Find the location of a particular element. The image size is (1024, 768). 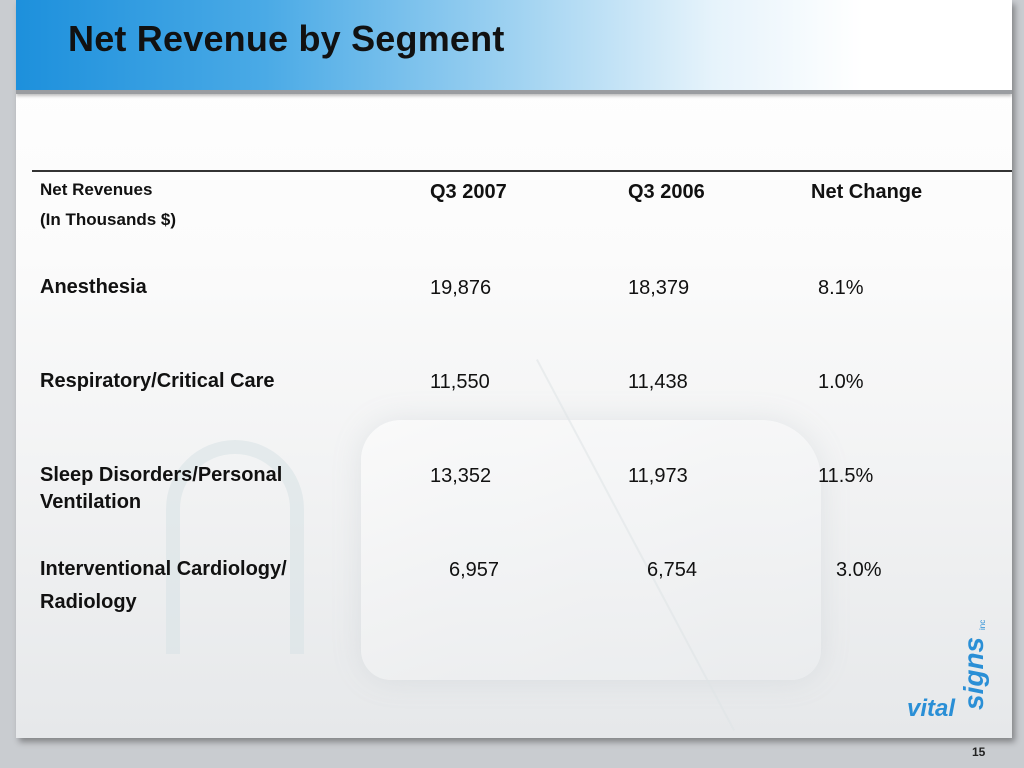

table-top-rule is located at coordinates (522, 171).